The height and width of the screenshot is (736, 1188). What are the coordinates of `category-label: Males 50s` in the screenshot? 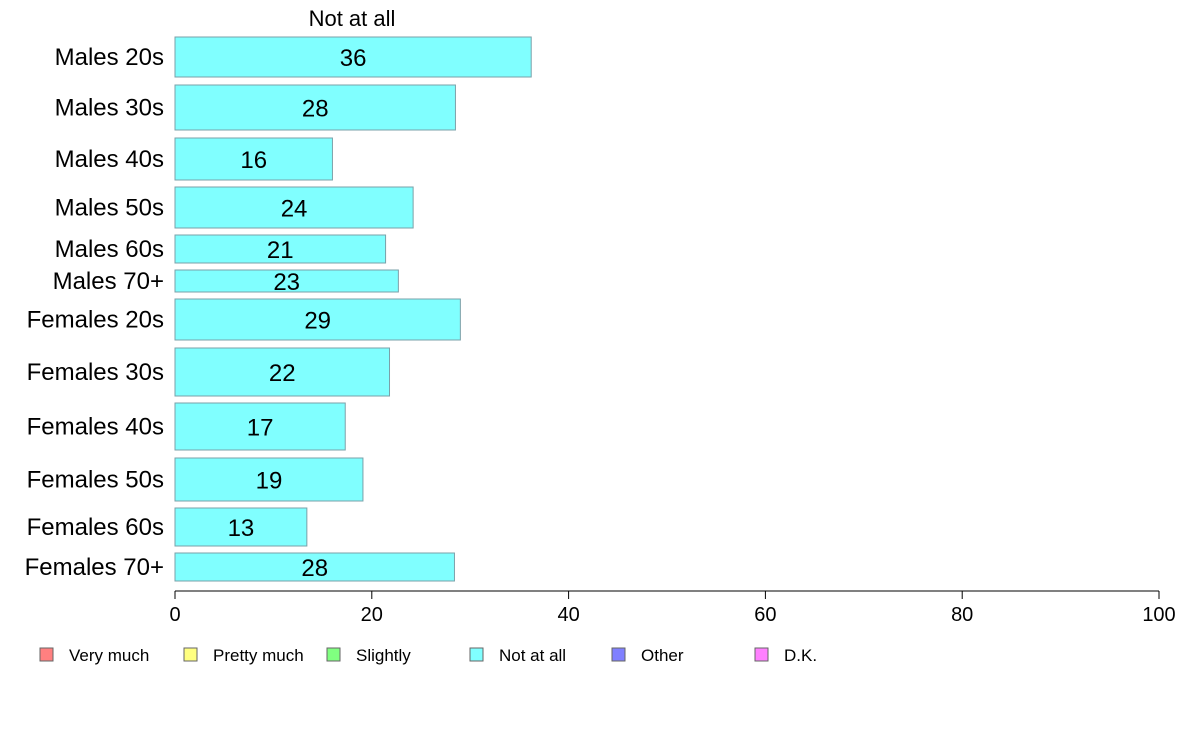 It's located at (109, 208).